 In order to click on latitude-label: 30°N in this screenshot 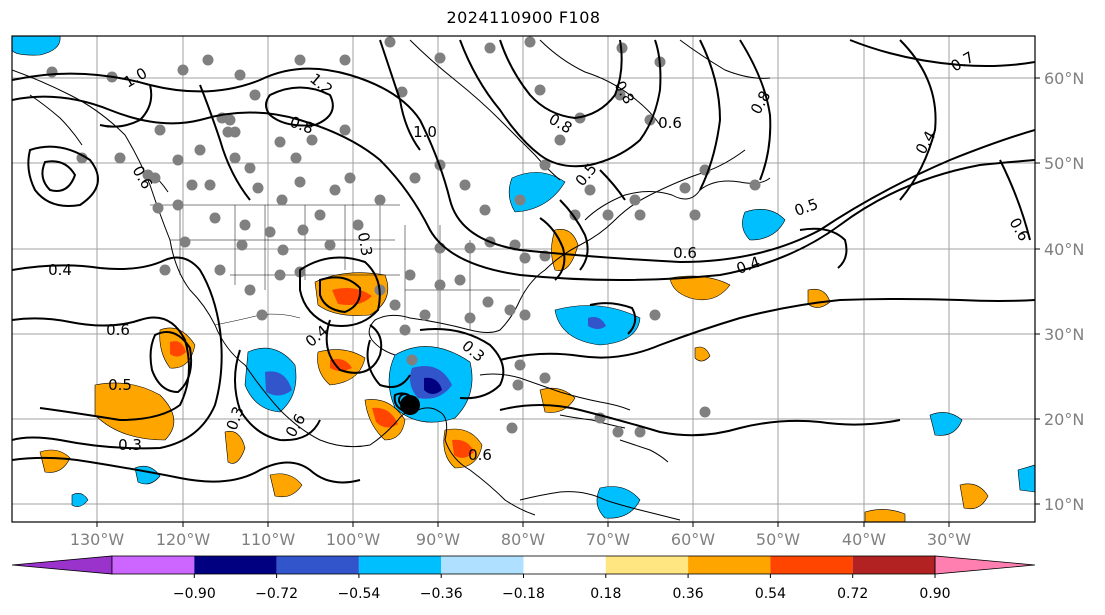, I will do `click(1064, 334)`.